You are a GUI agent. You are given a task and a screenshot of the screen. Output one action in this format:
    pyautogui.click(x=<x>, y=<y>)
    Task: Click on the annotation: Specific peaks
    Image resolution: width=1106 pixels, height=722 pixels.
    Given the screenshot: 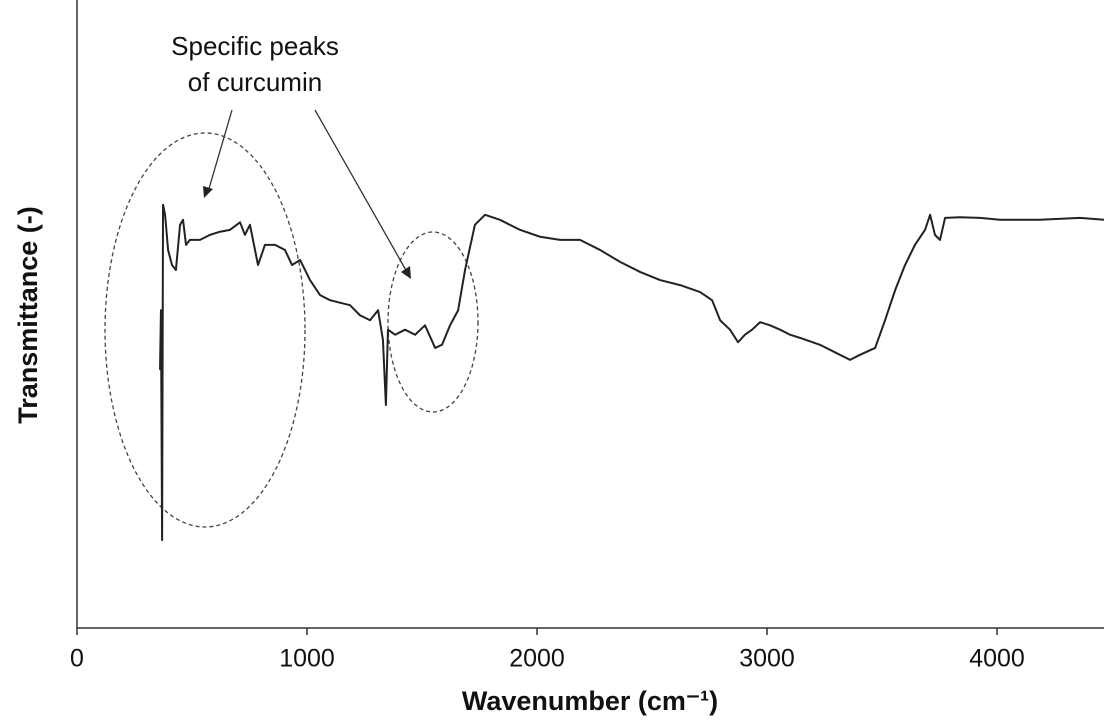 What is the action you would take?
    pyautogui.click(x=255, y=46)
    